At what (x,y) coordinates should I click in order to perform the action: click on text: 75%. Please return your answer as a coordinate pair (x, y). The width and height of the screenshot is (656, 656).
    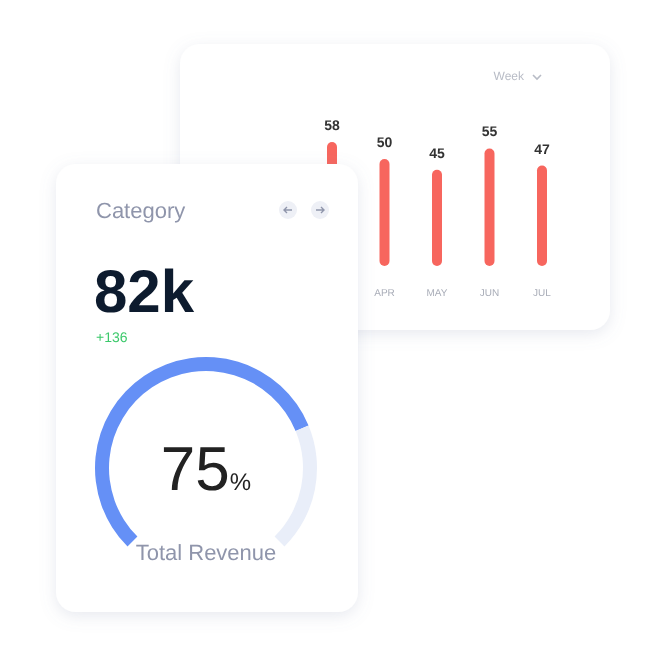
    Looking at the image, I should click on (206, 469).